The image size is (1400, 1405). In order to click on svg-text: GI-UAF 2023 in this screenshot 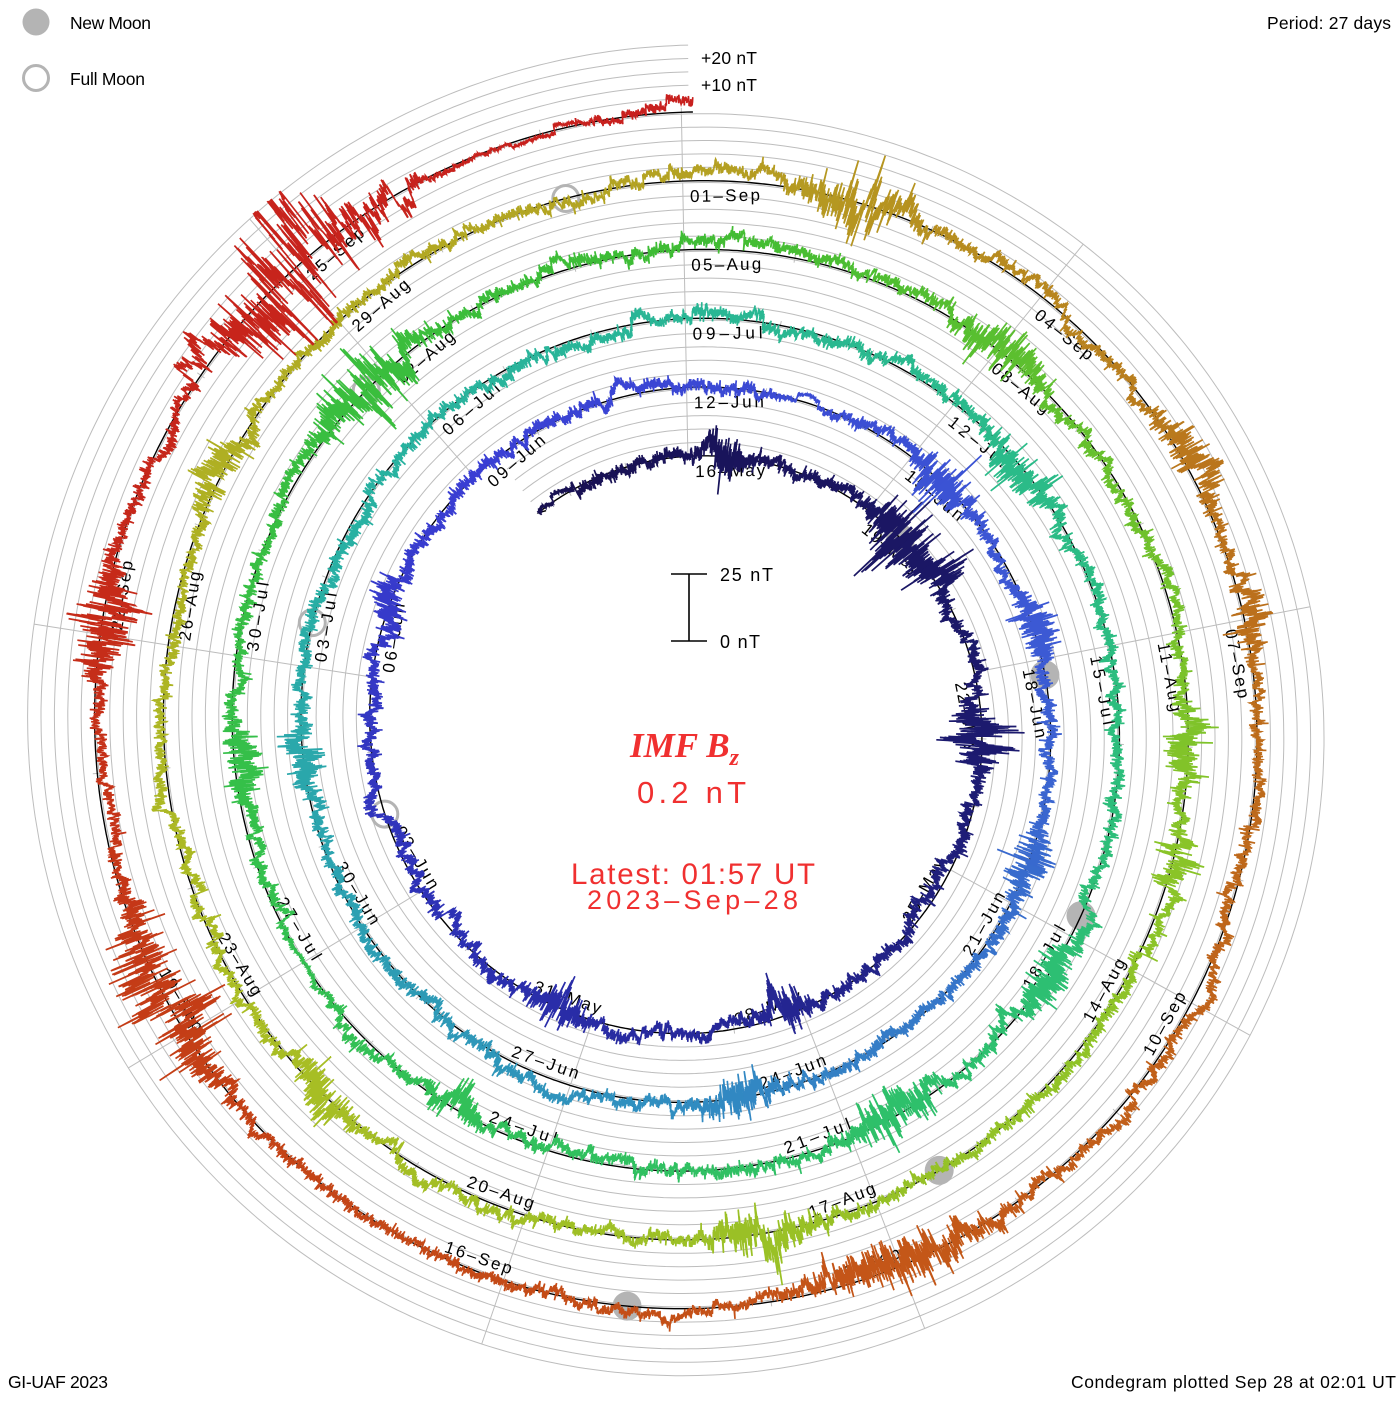, I will do `click(58, 1382)`.